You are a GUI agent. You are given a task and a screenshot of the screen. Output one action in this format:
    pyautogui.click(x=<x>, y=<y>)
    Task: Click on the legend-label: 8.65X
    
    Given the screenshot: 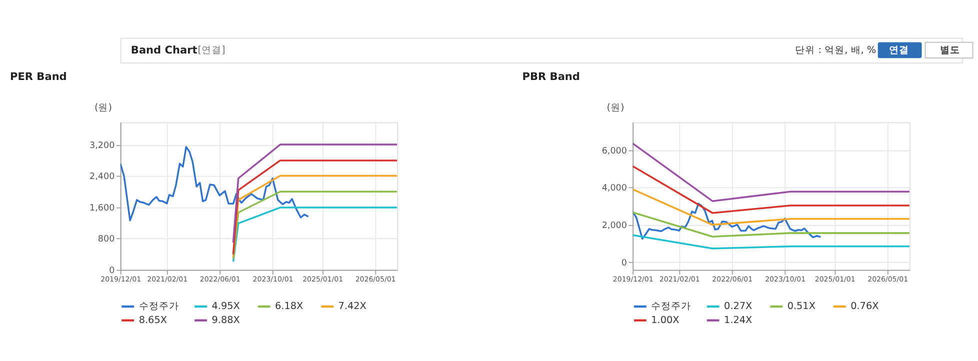 What is the action you would take?
    pyautogui.click(x=153, y=320)
    